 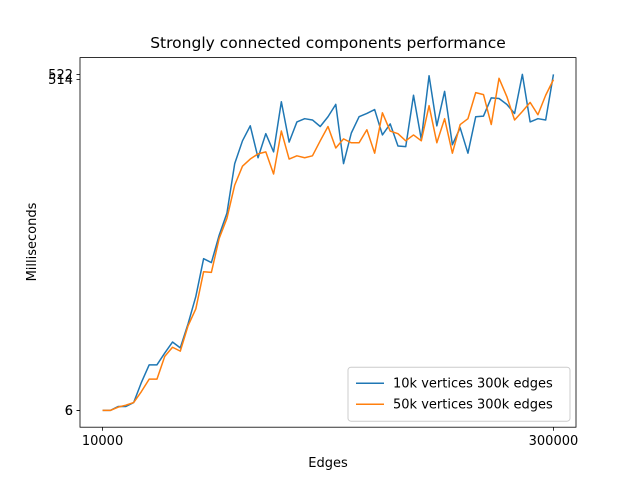 I want to click on legend-label: 50k vertices 300k edges, so click(x=473, y=405).